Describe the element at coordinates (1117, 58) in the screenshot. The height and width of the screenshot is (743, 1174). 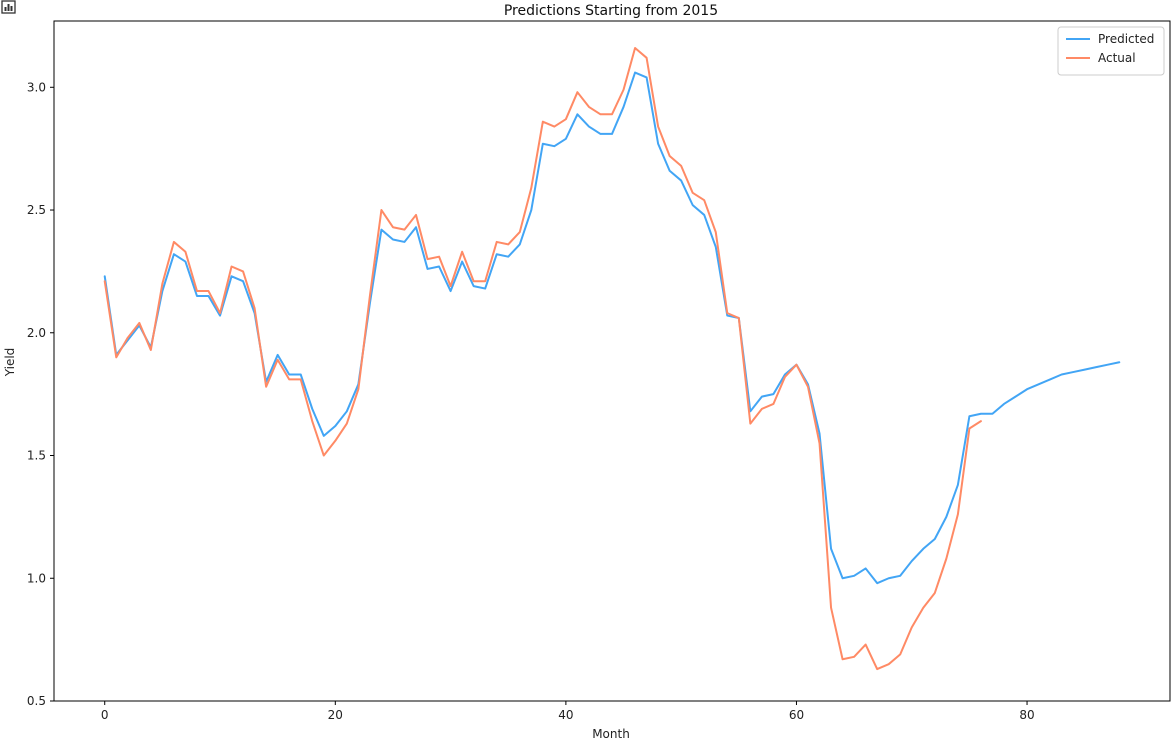
I see `legend-label-actual: Actual` at that location.